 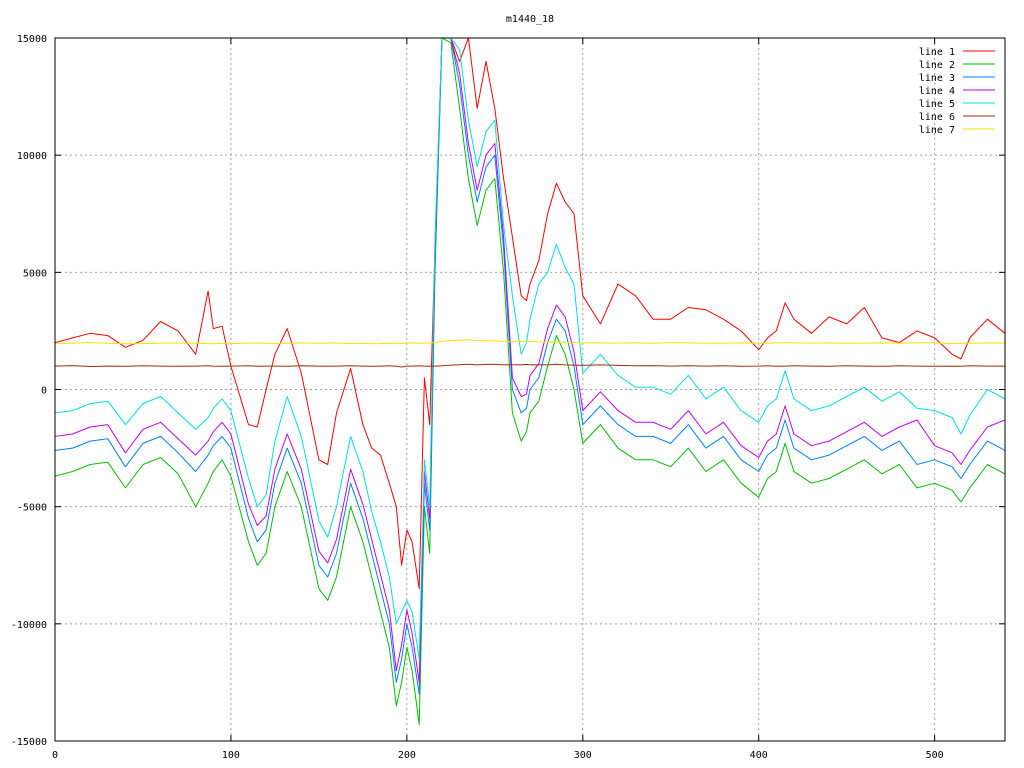 What do you see at coordinates (407, 755) in the screenshot?
I see `x-tick-label: 200` at bounding box center [407, 755].